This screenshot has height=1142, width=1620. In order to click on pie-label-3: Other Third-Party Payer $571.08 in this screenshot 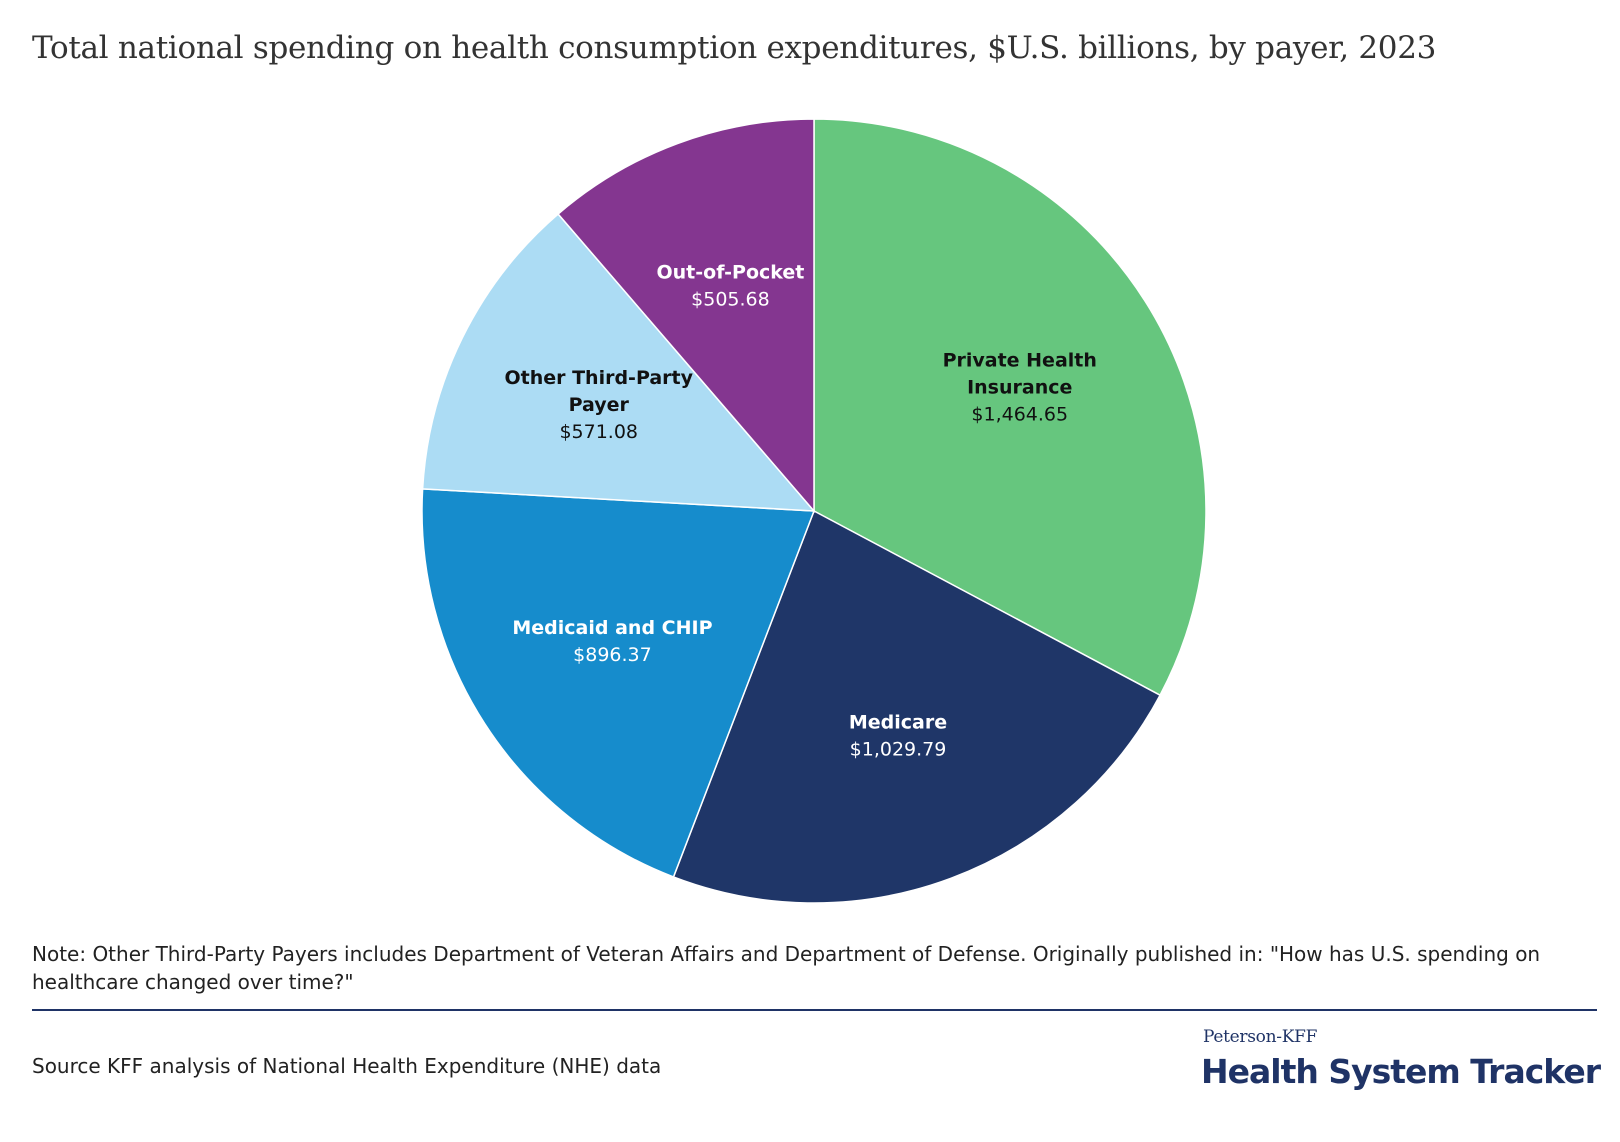, I will do `click(598, 405)`.